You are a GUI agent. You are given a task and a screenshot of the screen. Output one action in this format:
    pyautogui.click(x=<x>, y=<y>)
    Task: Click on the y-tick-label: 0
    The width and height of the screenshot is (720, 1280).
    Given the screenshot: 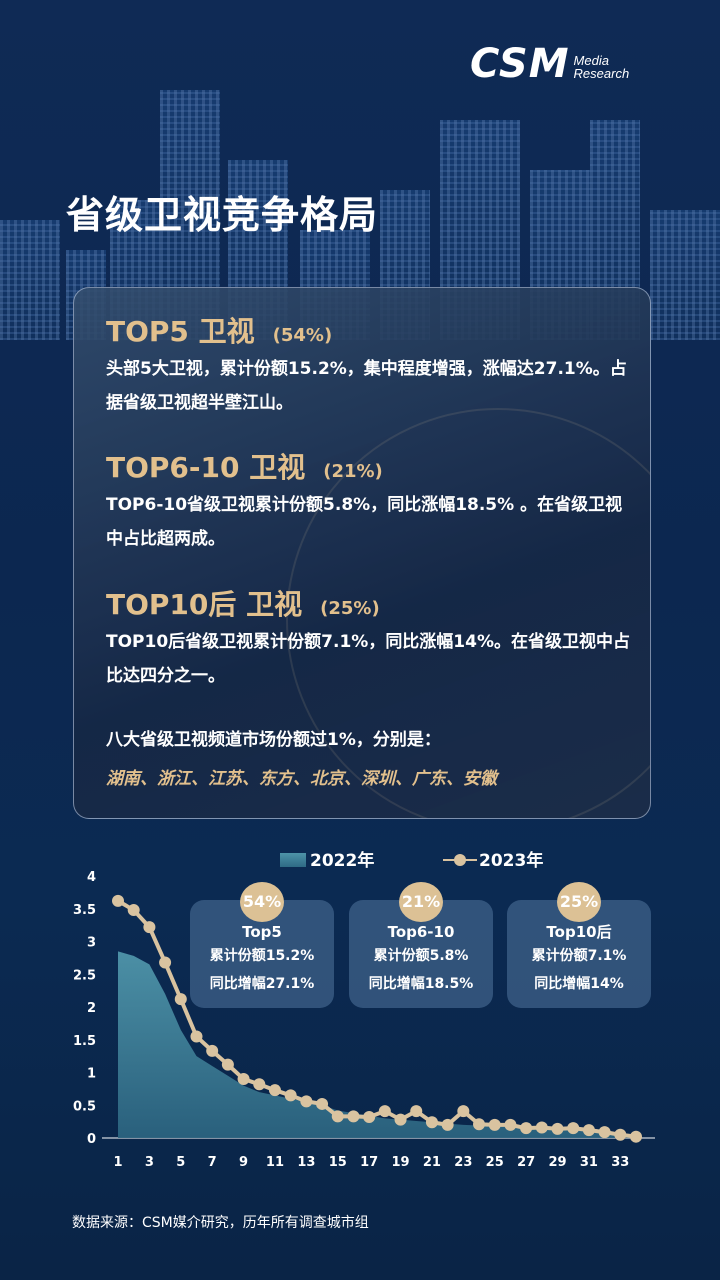 What is the action you would take?
    pyautogui.click(x=91, y=1139)
    